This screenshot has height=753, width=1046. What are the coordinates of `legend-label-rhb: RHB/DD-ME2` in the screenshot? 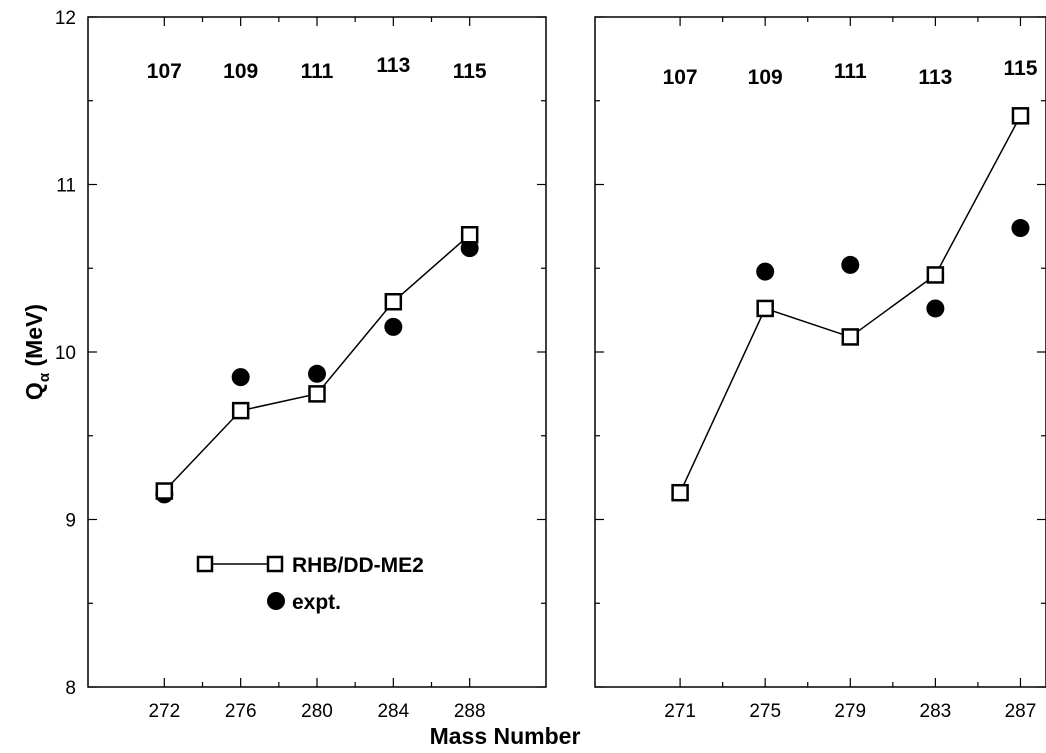 It's located at (358, 565).